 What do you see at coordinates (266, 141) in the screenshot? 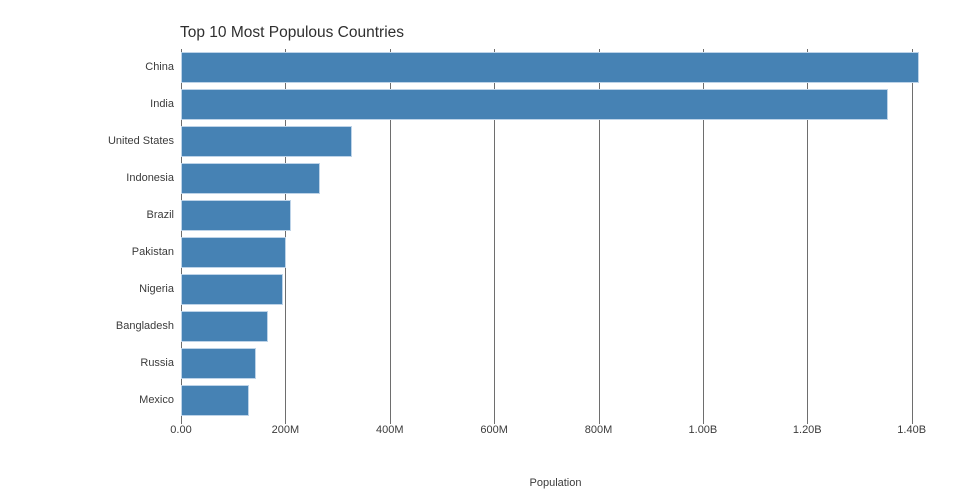
I see `bar-united-states` at bounding box center [266, 141].